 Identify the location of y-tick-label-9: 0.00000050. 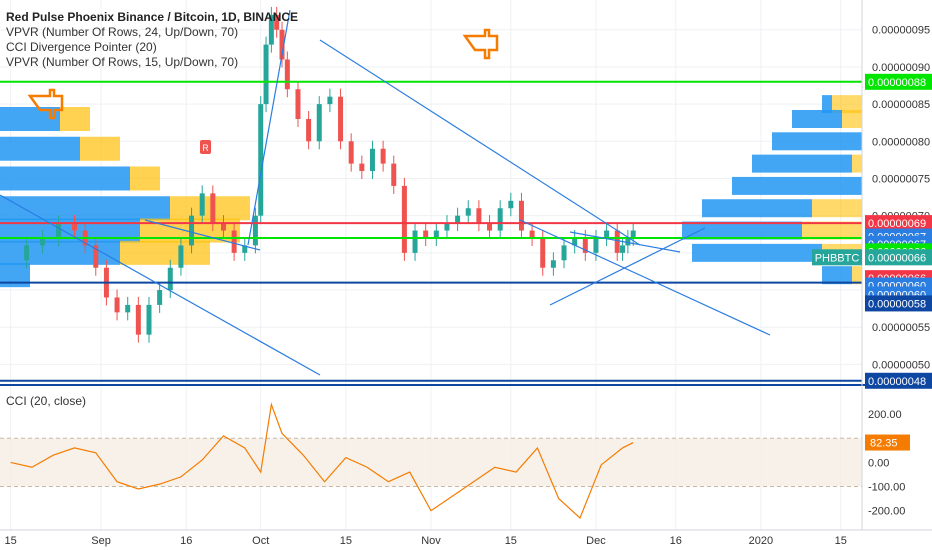
(901, 365).